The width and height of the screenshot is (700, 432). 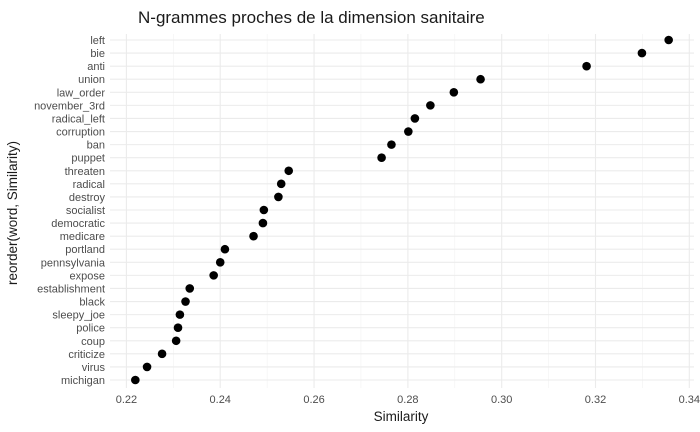 I want to click on point-left, so click(x=668, y=40).